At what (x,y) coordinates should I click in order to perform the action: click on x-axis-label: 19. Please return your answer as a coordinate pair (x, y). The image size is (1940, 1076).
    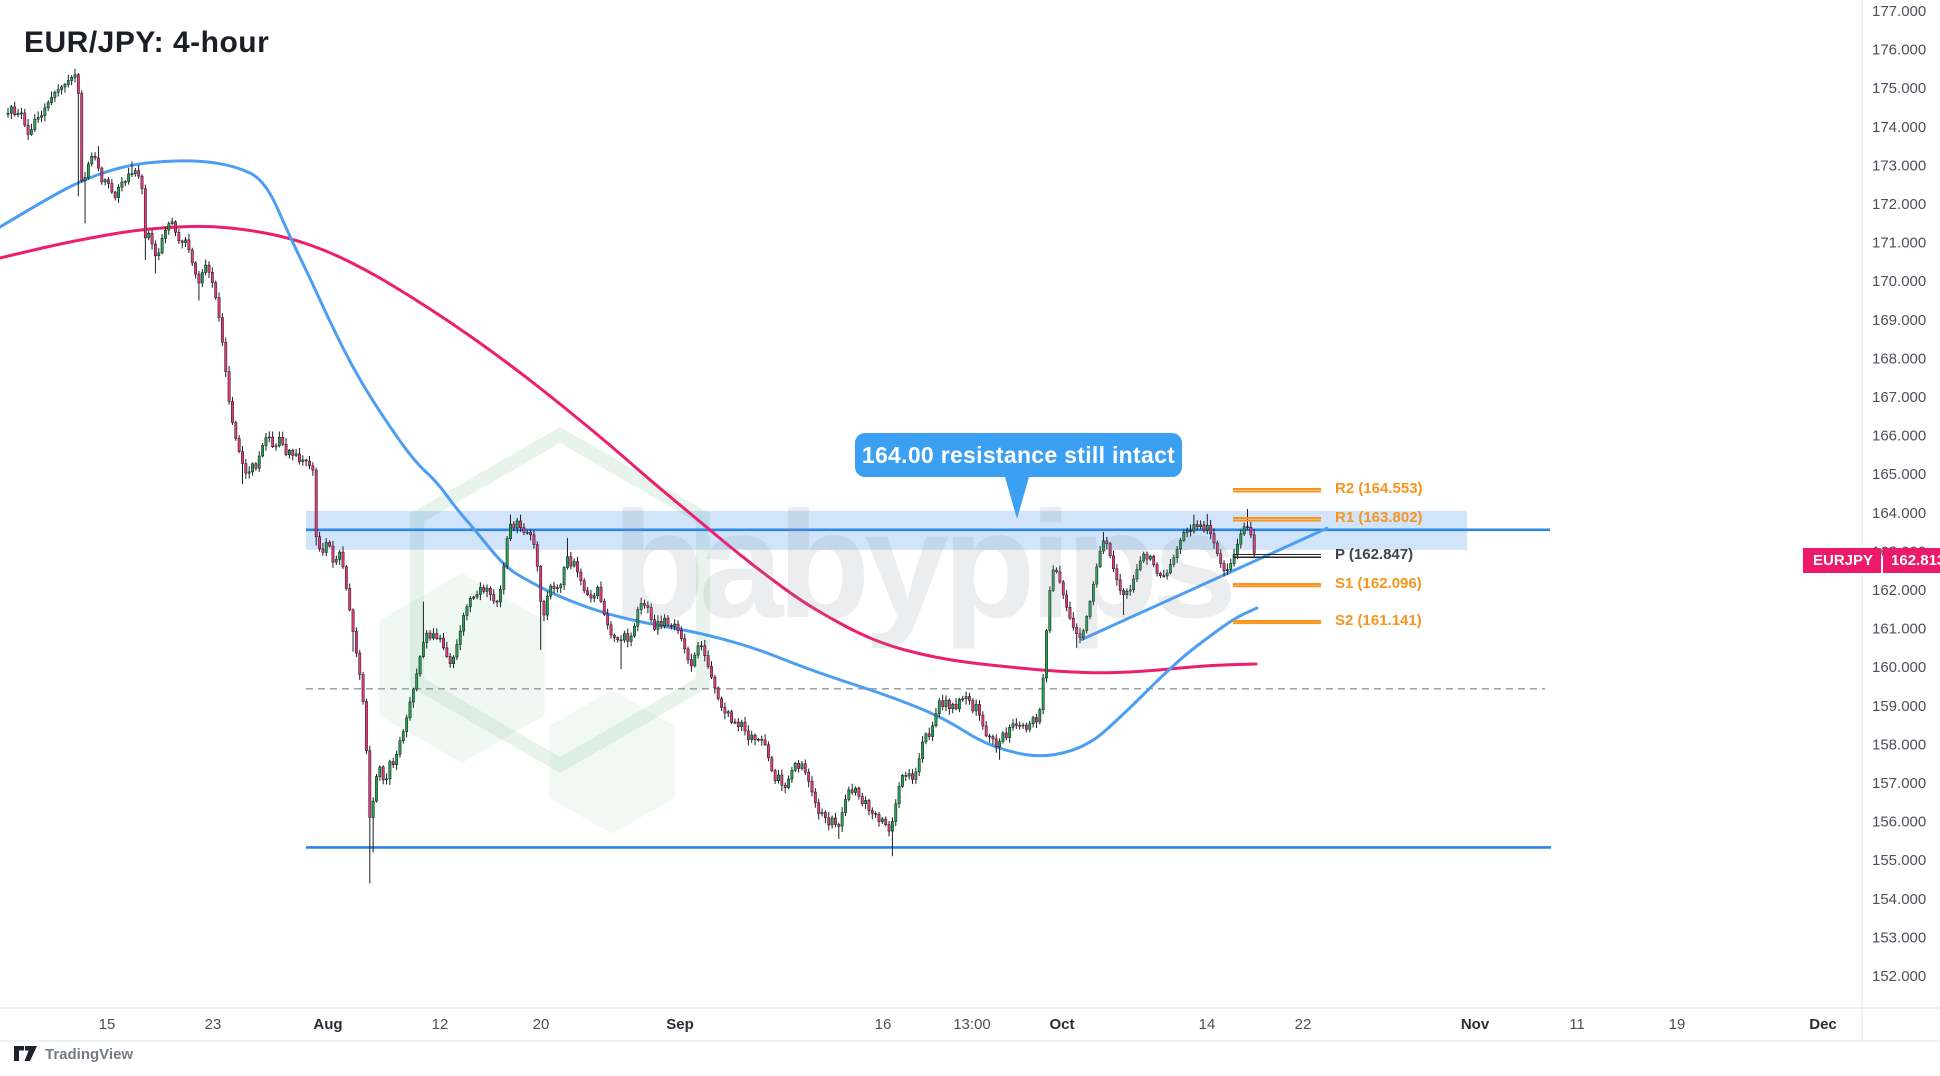
    Looking at the image, I should click on (1677, 1024).